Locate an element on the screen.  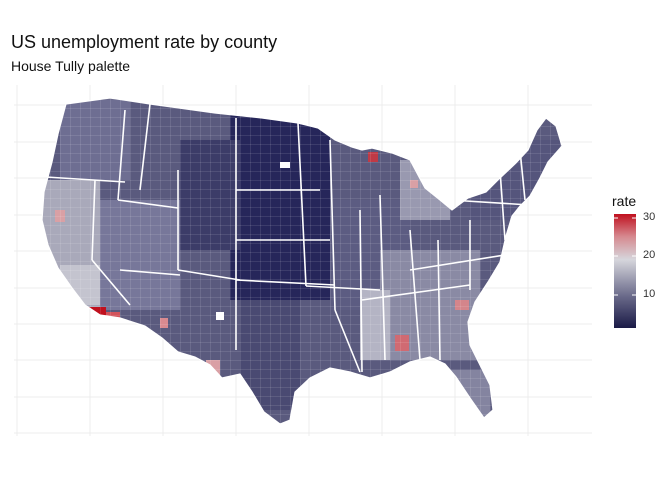
legend-tick-30: 30 is located at coordinates (649, 217).